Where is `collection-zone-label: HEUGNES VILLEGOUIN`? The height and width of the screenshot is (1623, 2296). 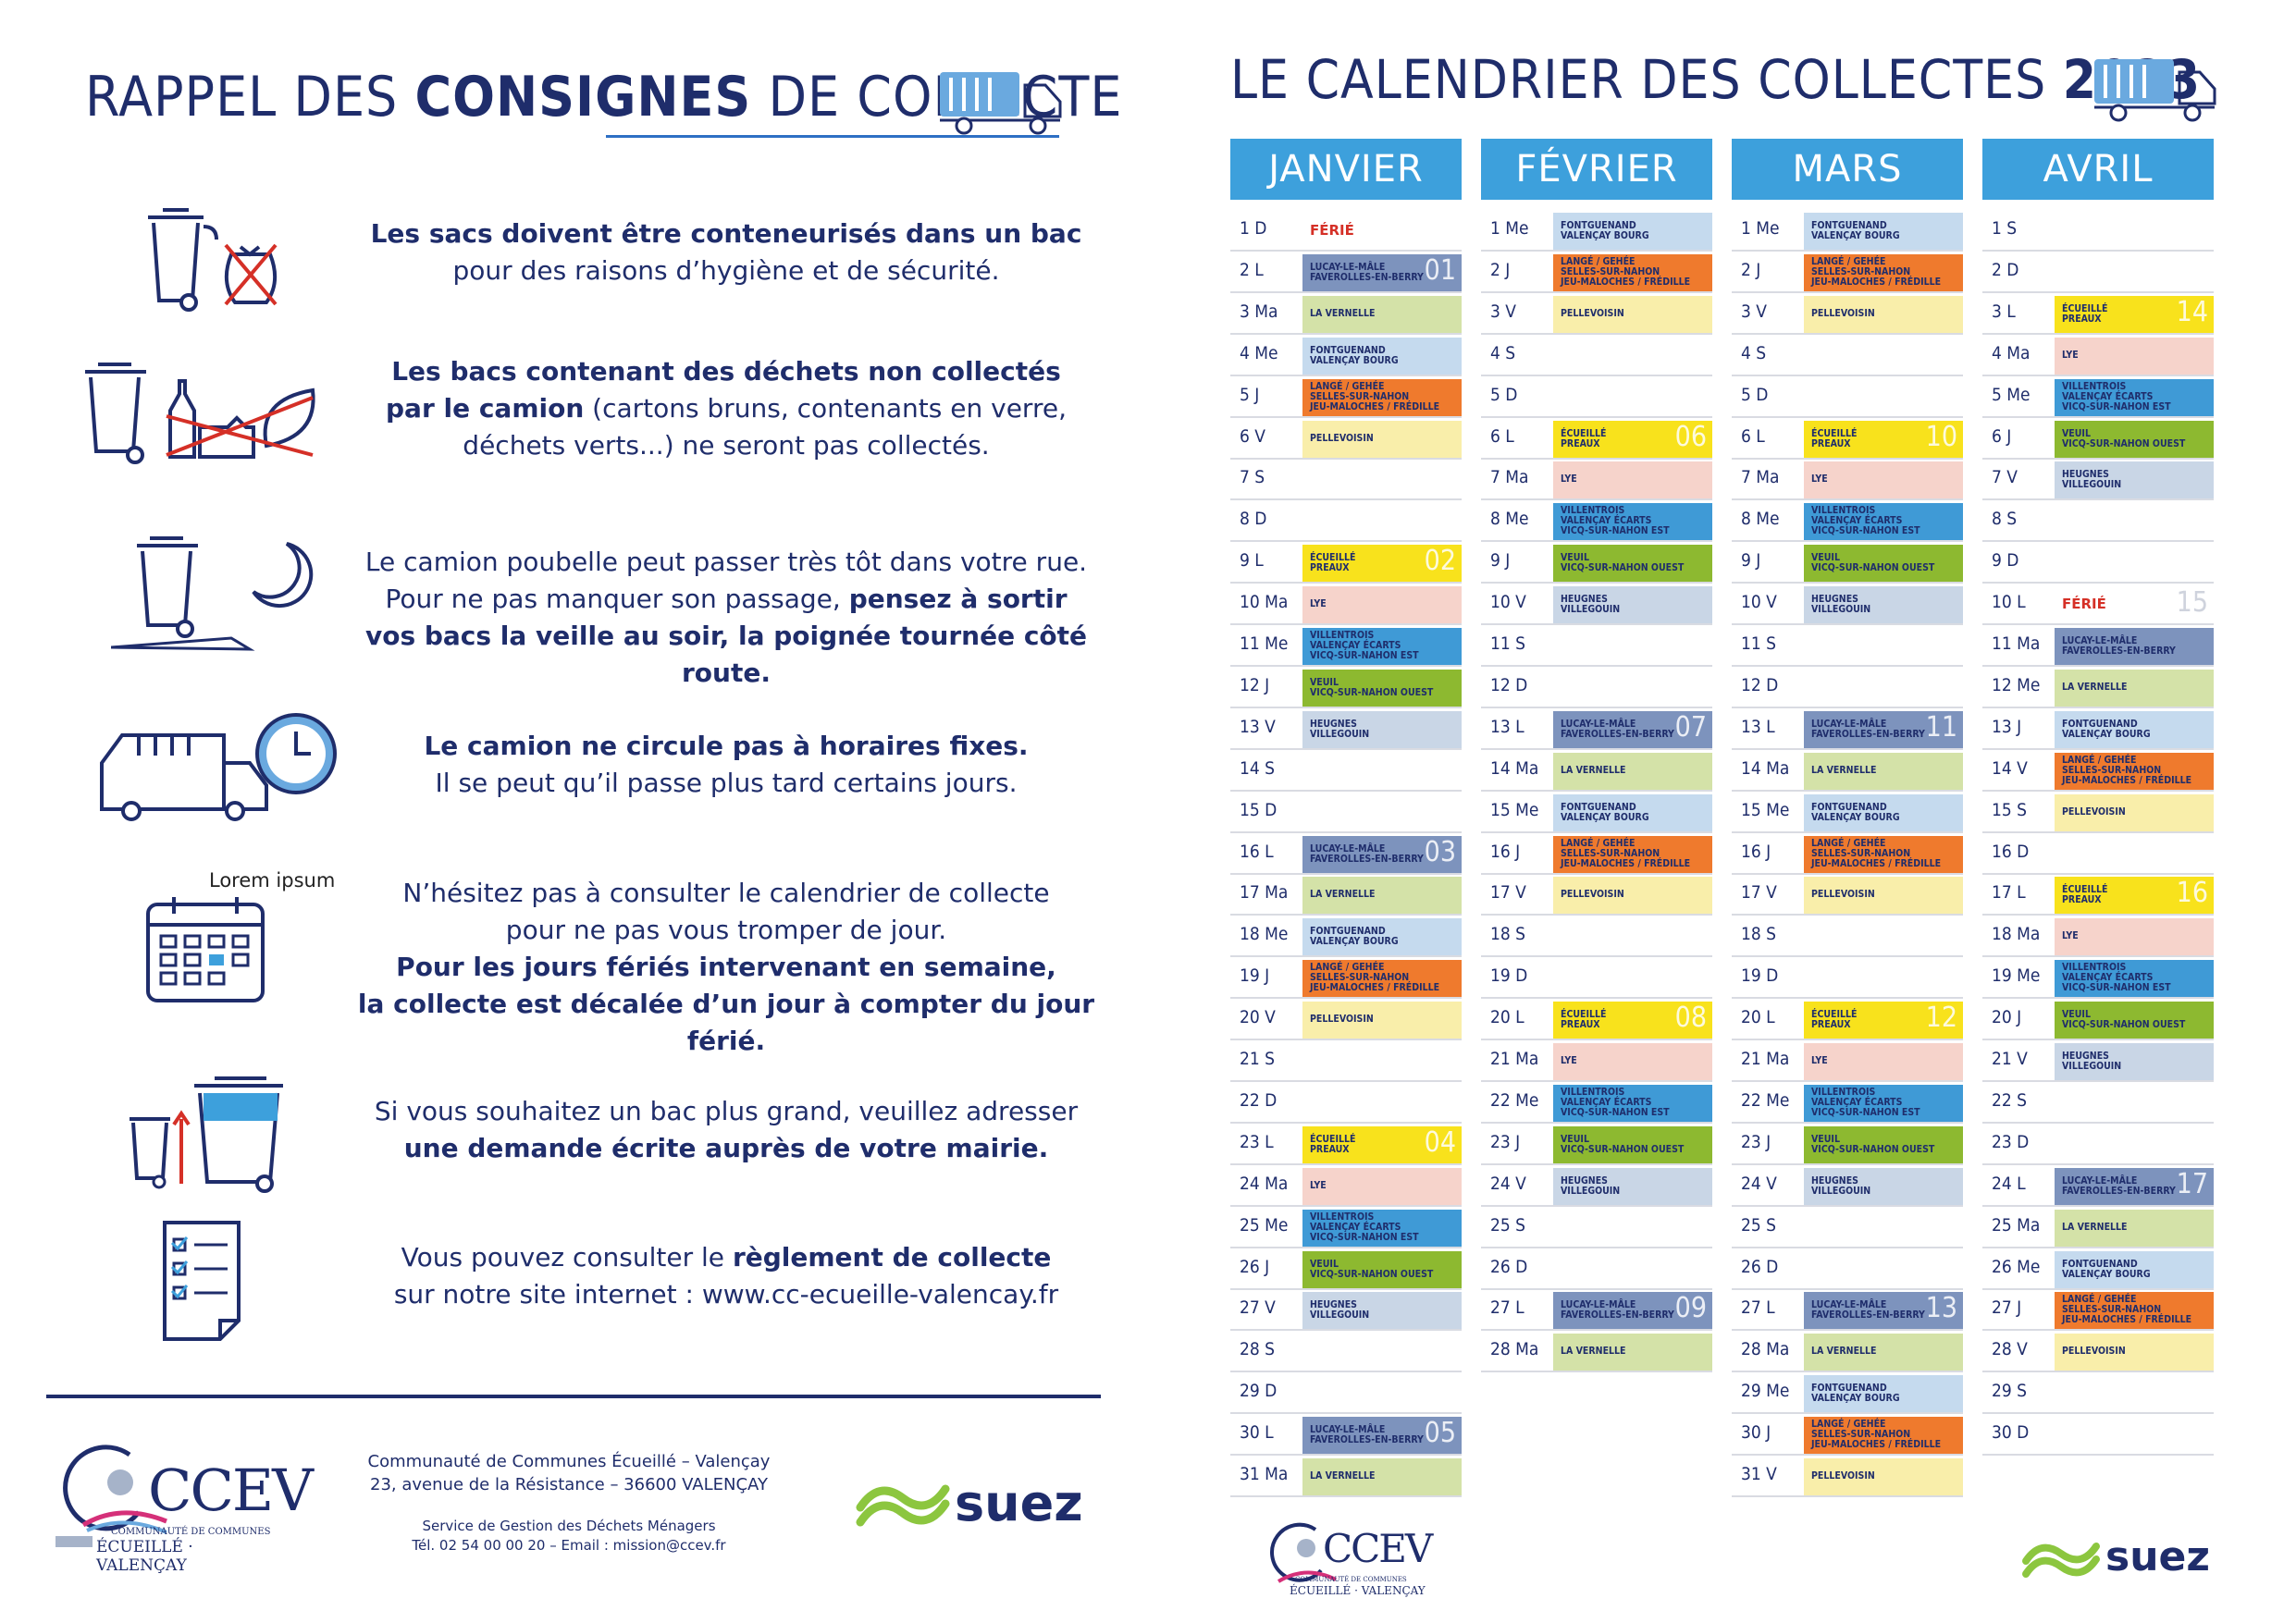 collection-zone-label: HEUGNES VILLEGOUIN is located at coordinates (1340, 729).